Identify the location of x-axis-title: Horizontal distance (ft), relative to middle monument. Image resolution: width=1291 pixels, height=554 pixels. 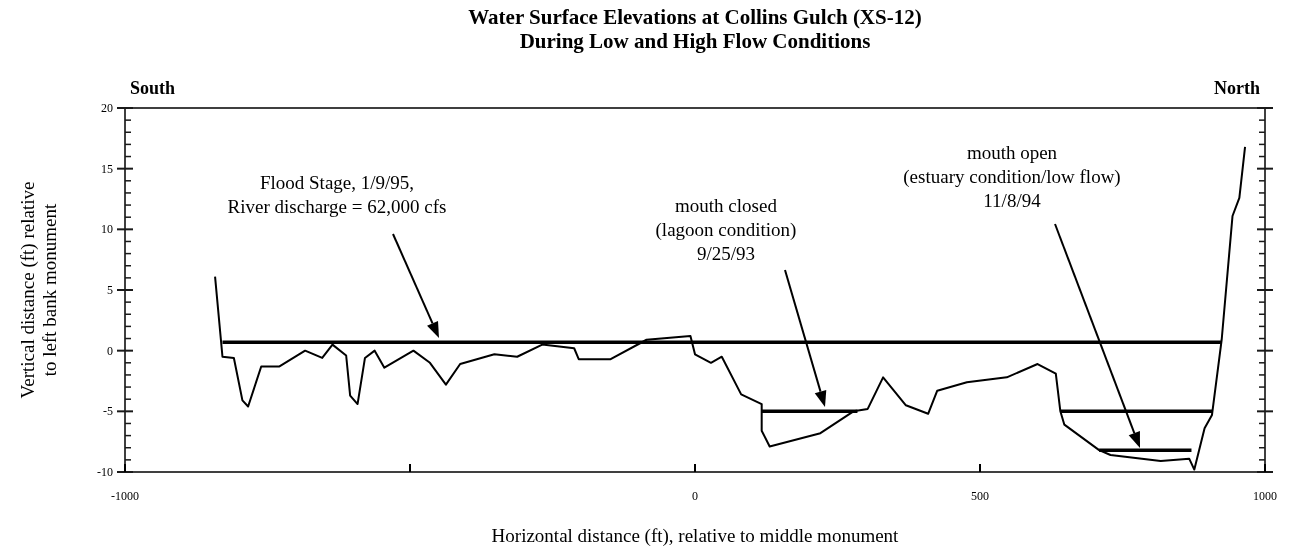
(695, 536).